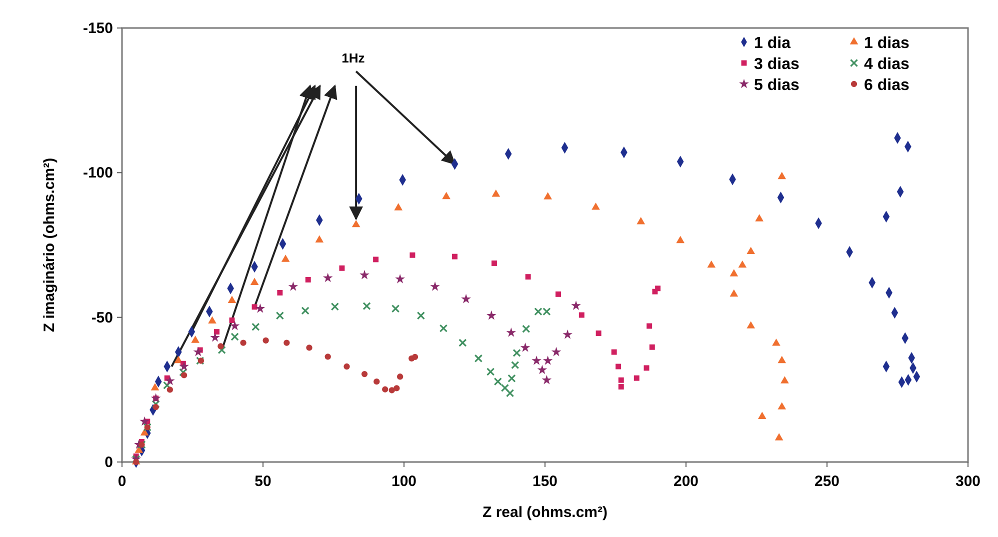  What do you see at coordinates (772, 43) in the screenshot?
I see `legend-label: 1 dia` at bounding box center [772, 43].